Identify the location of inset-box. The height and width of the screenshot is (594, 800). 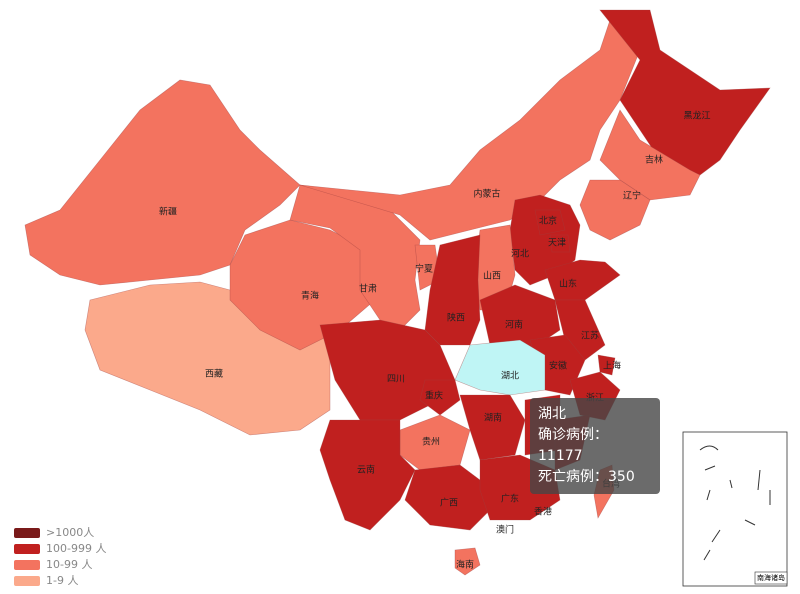
(735, 509).